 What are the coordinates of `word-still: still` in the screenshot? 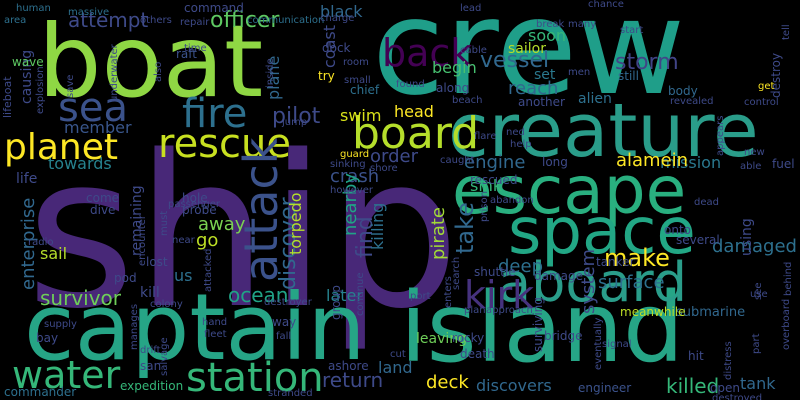 It's located at (628, 76).